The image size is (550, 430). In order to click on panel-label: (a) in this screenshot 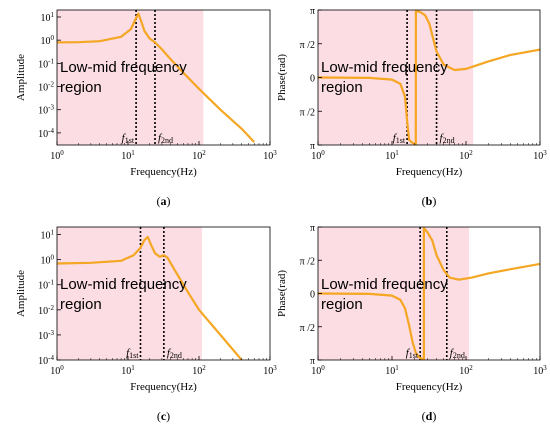, I will do `click(164, 201)`.